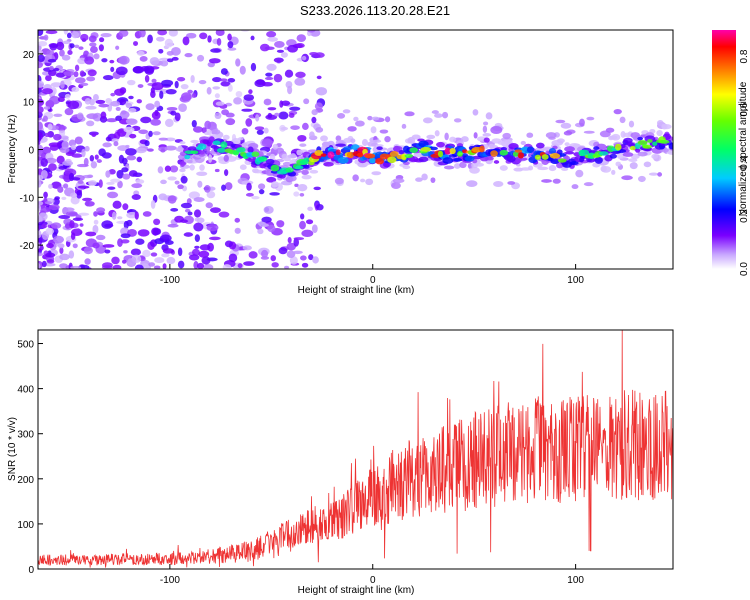  I want to click on x-tick-label: 100, so click(575, 280).